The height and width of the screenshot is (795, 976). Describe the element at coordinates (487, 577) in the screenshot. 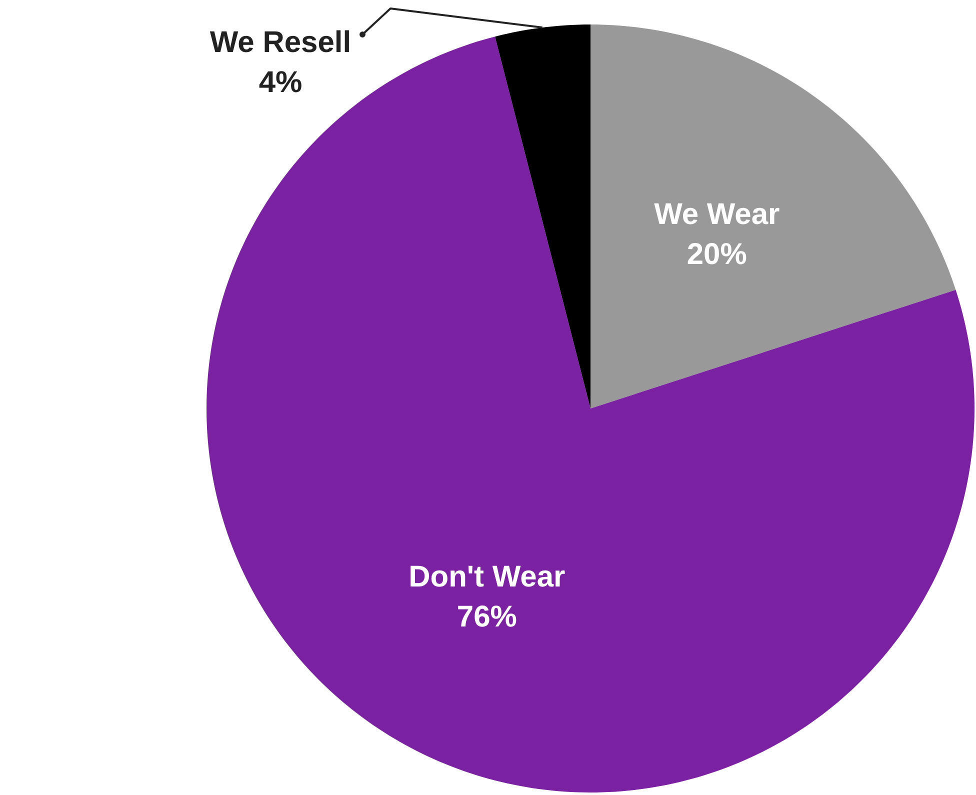

I see `slice-label: Don't Wear` at that location.